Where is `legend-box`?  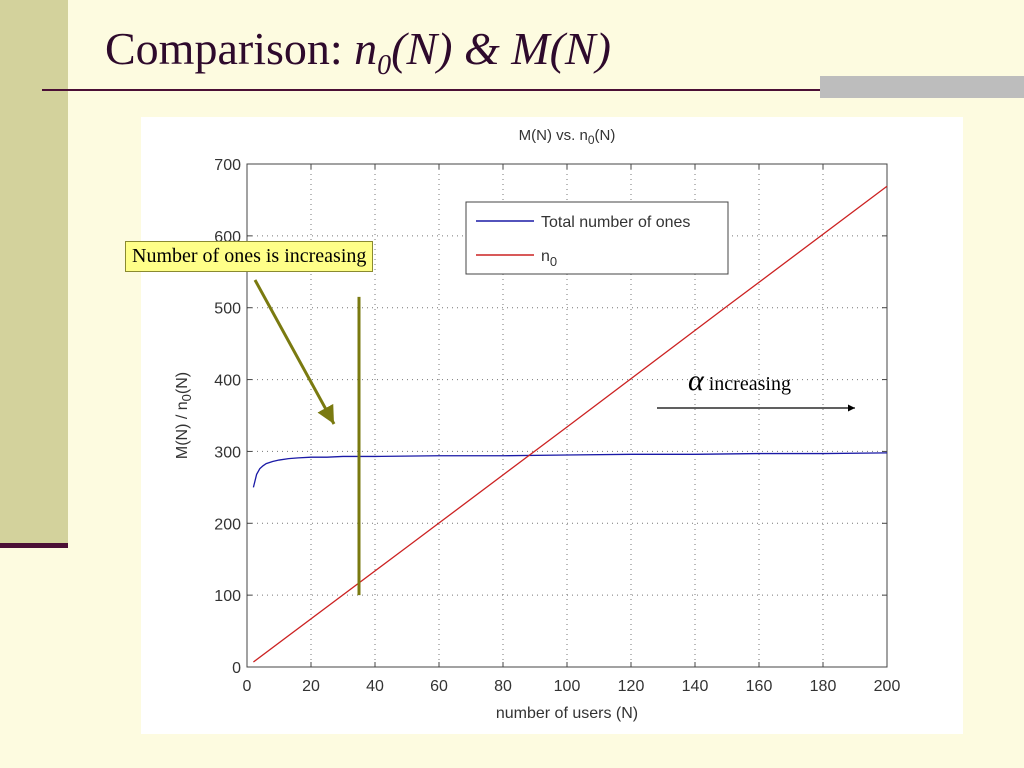
legend-box is located at coordinates (597, 238).